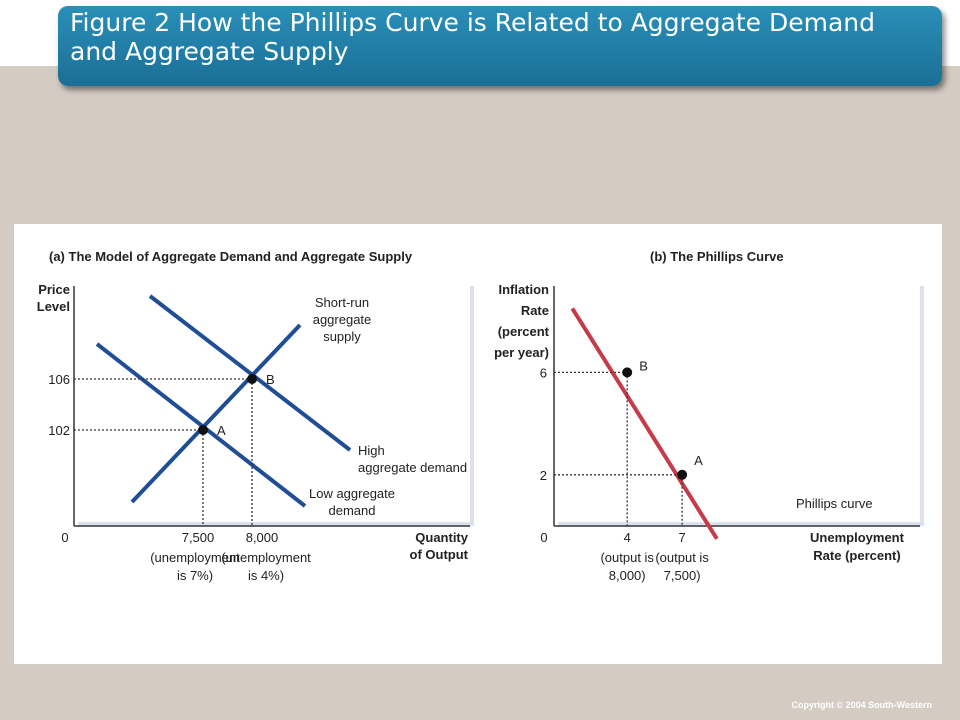 The image size is (960, 720). Describe the element at coordinates (54, 289) in the screenshot. I see `panel-a-ylabel: Price` at that location.